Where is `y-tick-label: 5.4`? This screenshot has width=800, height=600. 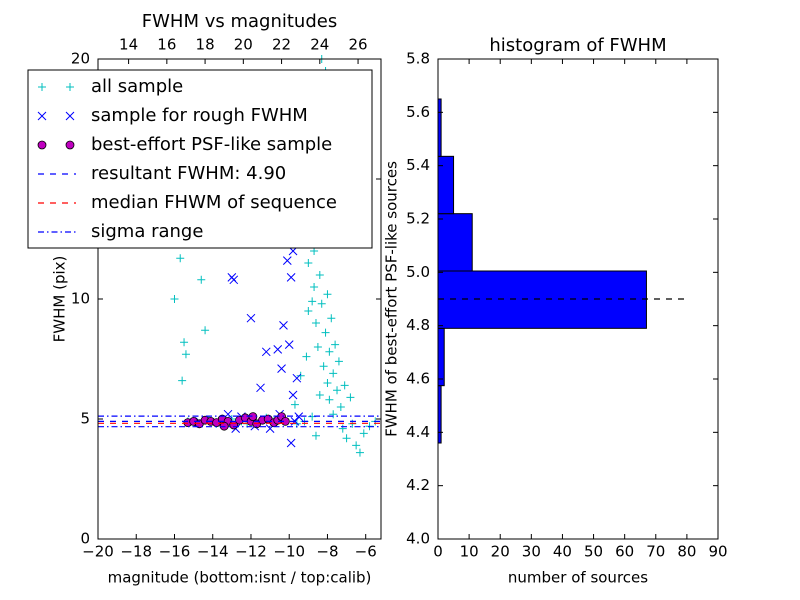 y-tick-label: 5.4 is located at coordinates (418, 165).